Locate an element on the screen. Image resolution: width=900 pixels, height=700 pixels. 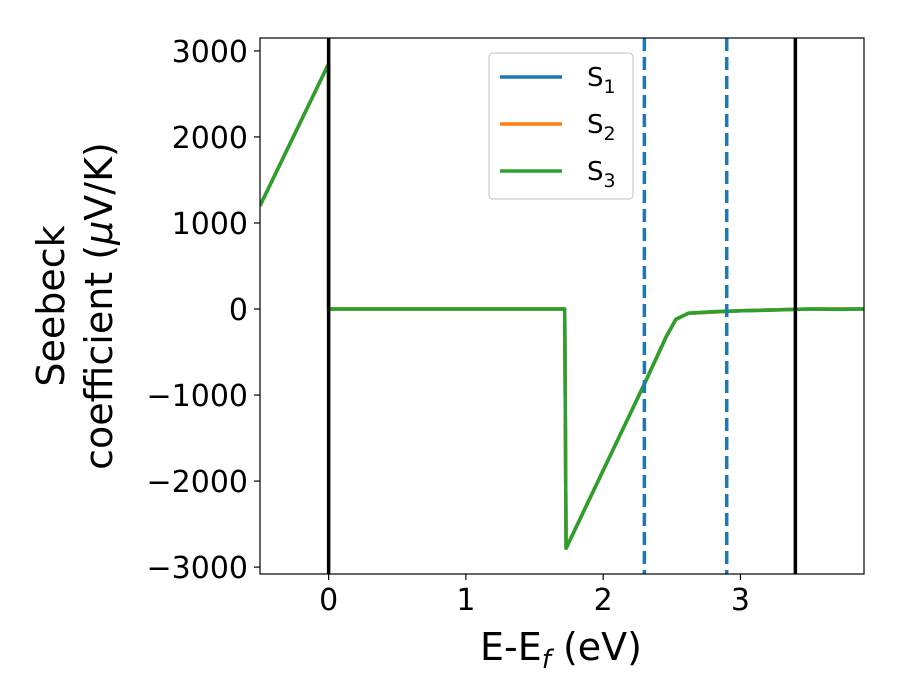
x-tick-label-0: 0 is located at coordinates (328, 600).